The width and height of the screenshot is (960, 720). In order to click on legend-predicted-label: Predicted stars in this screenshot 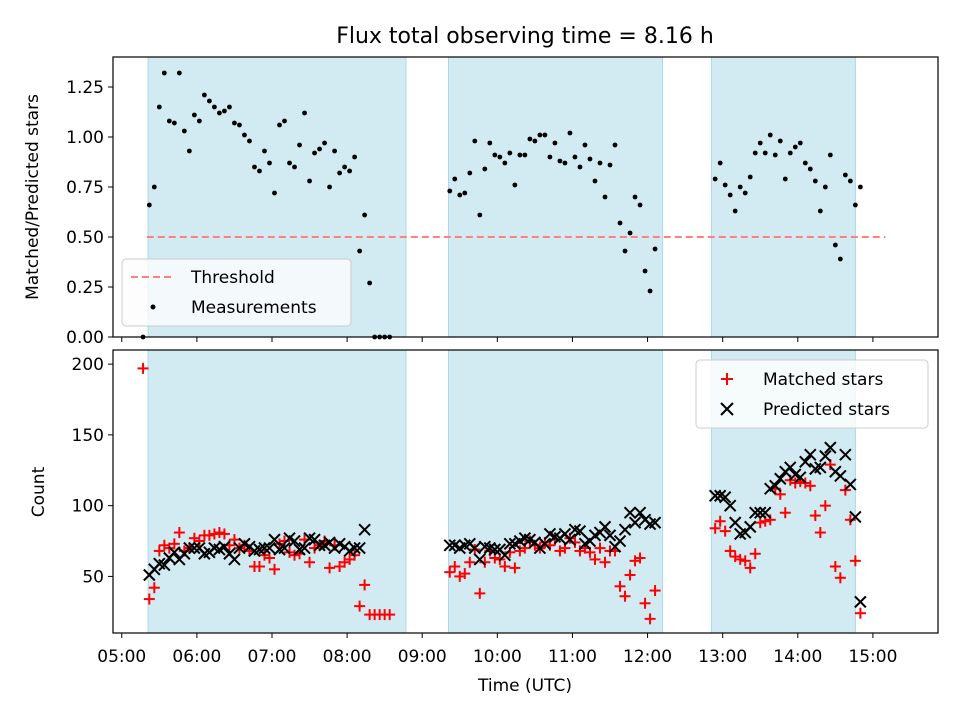, I will do `click(826, 410)`.